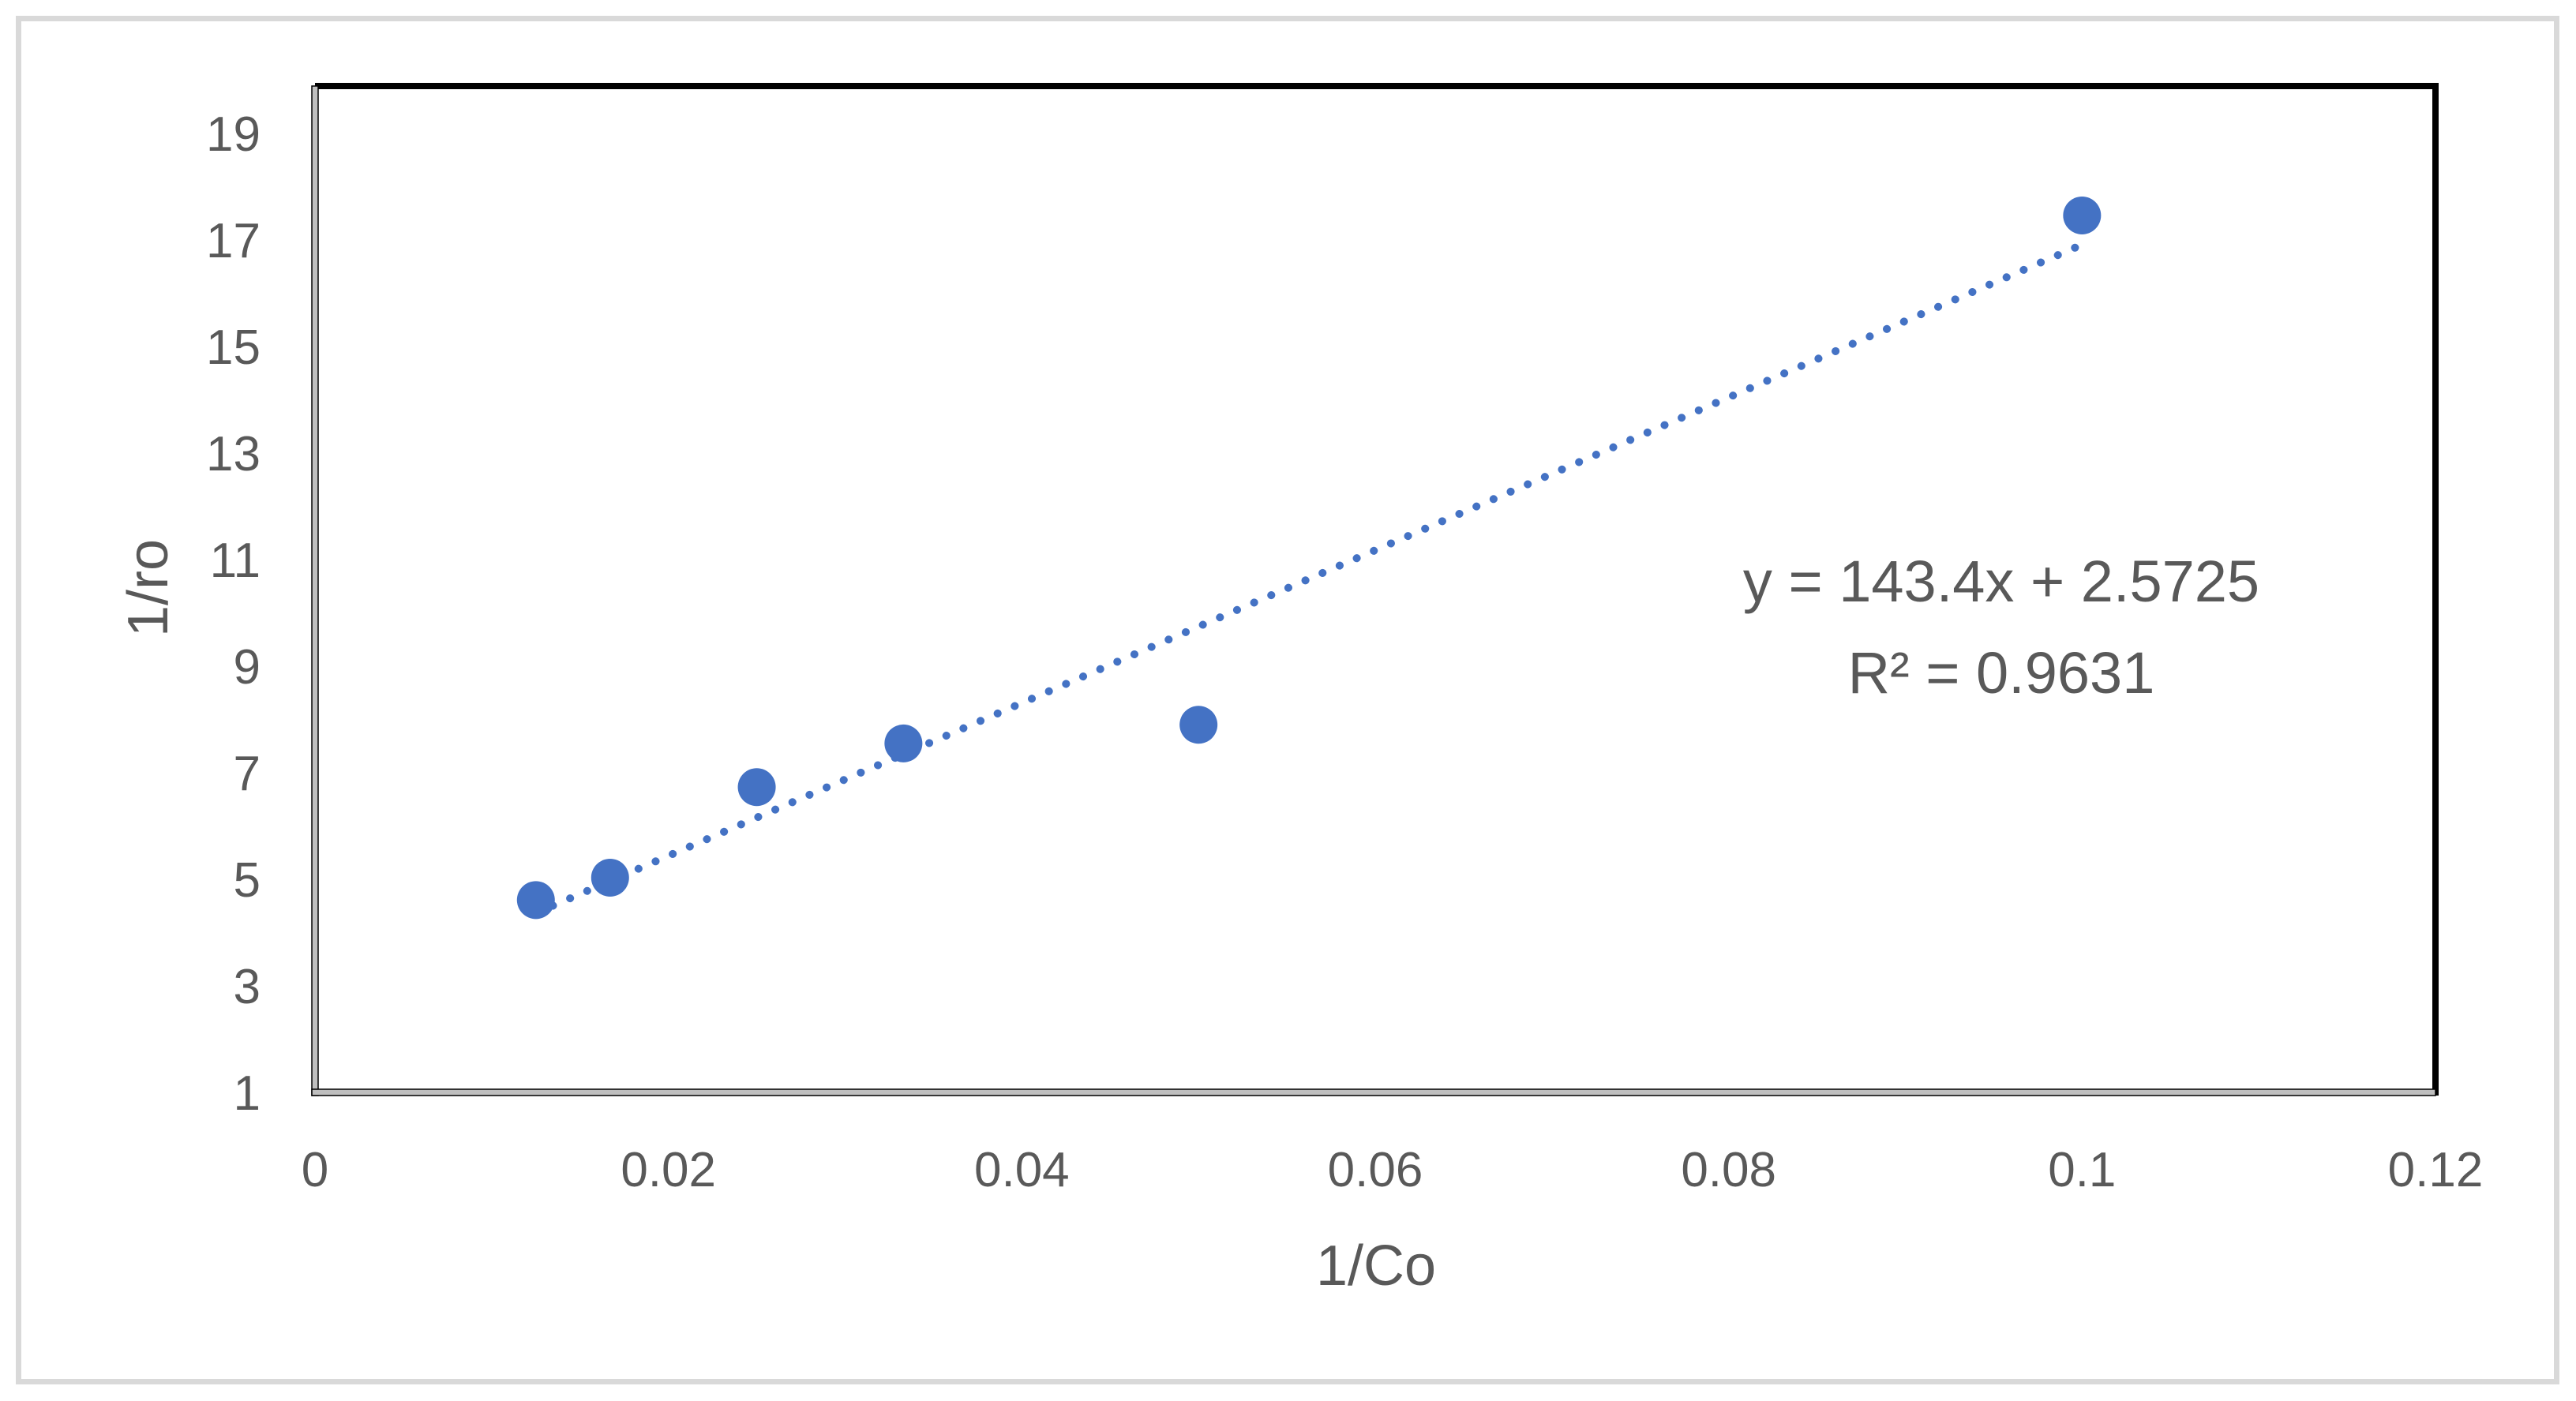  I want to click on x-axis-tick-labels: 0 0.02 0.04 0.06 0.08 0.1 0.12, so click(1393, 1170).